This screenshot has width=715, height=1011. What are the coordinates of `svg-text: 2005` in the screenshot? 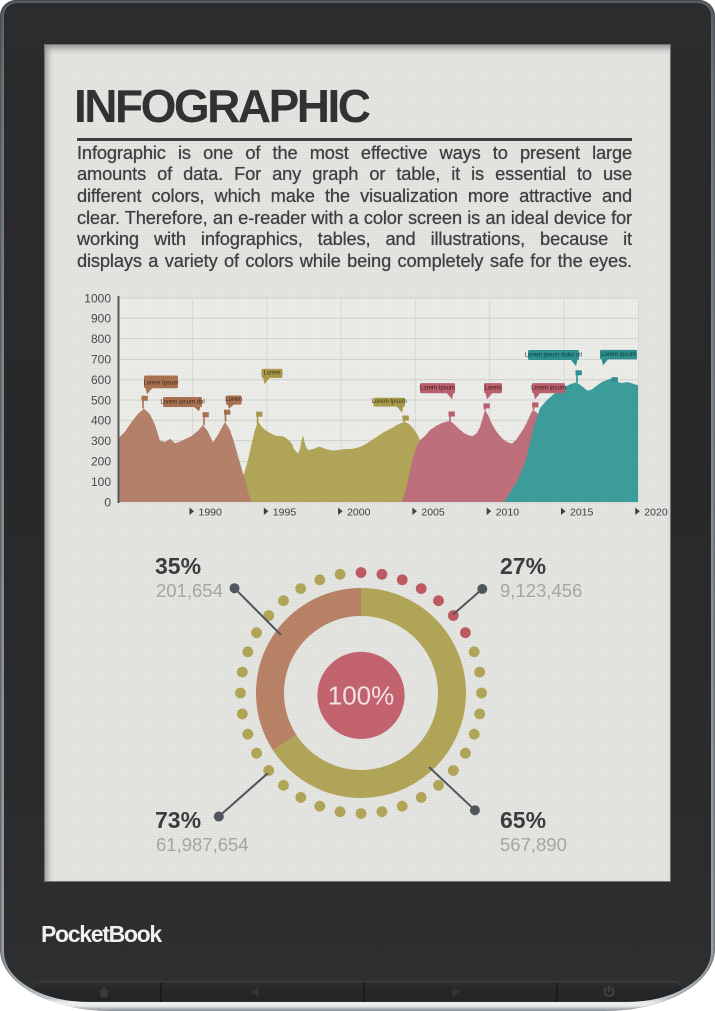 It's located at (433, 513).